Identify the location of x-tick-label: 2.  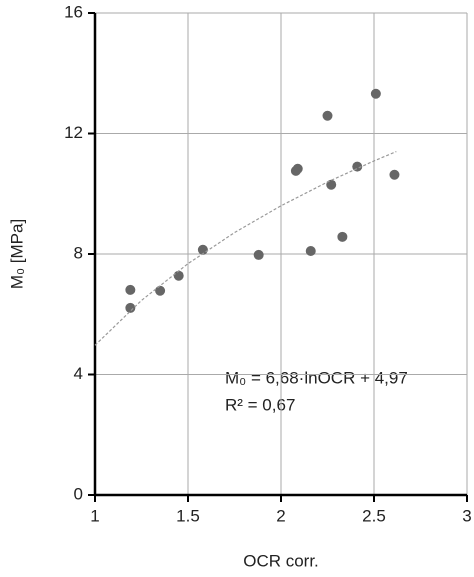
(280, 515).